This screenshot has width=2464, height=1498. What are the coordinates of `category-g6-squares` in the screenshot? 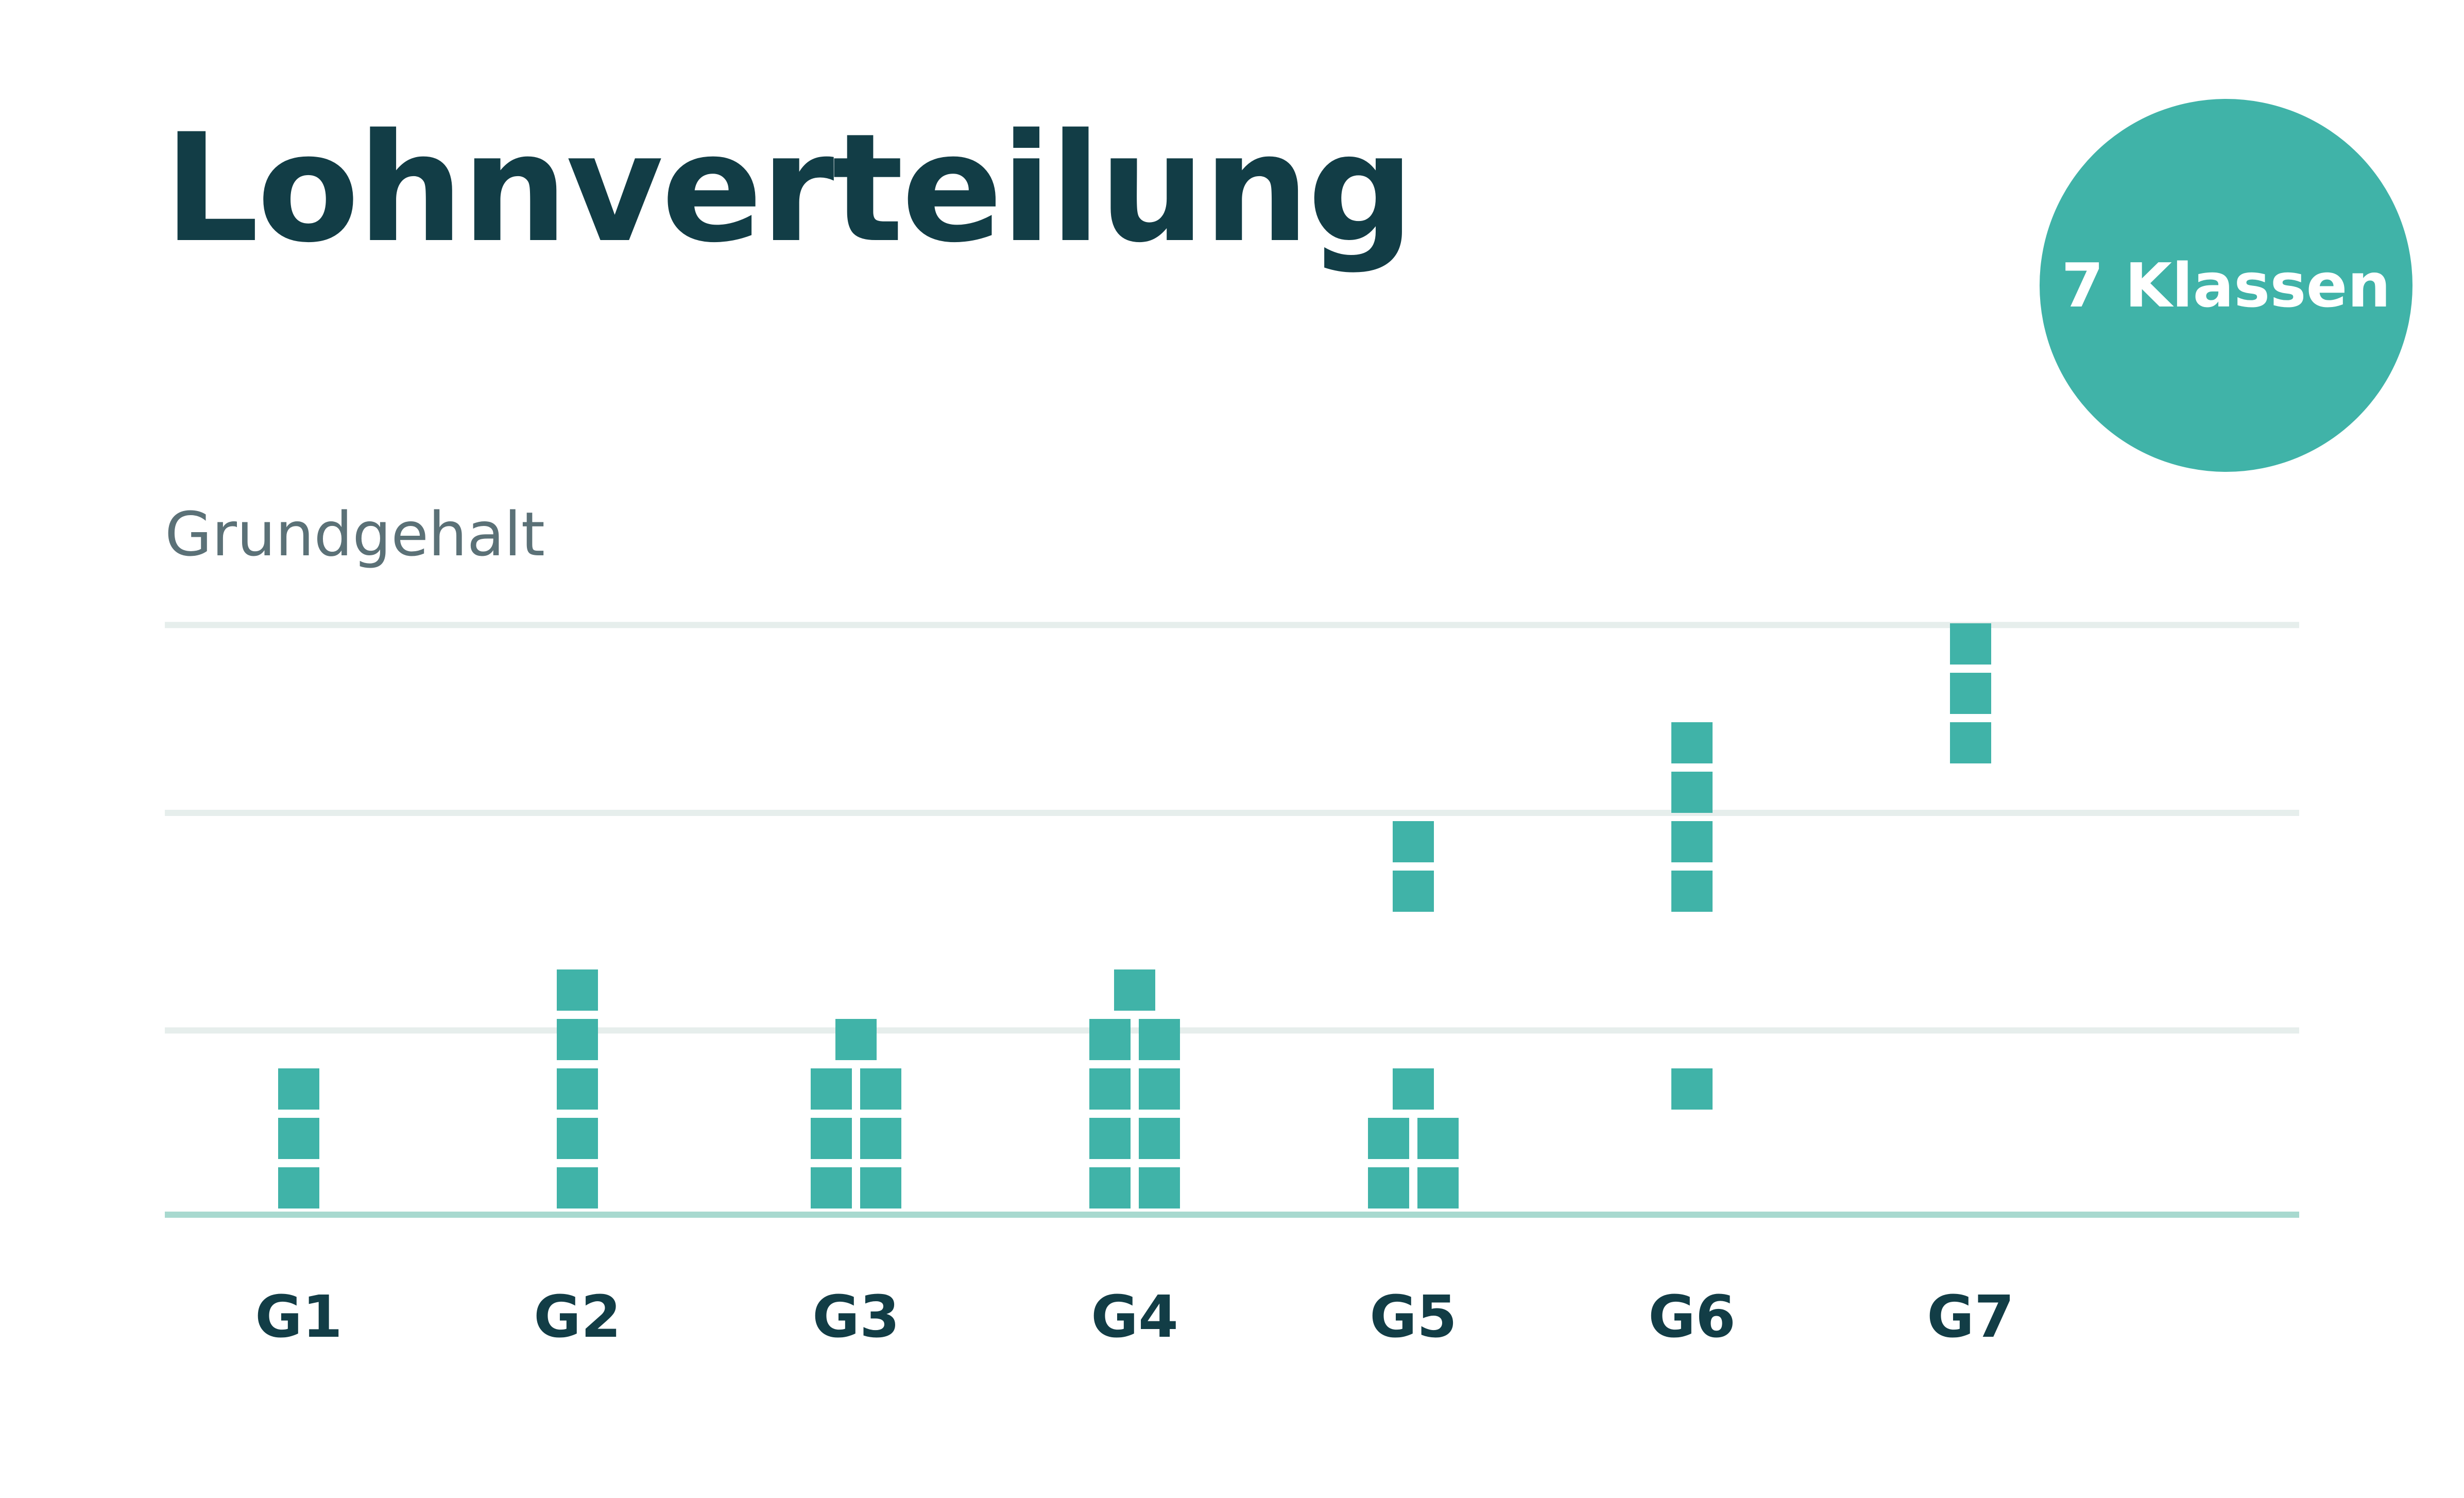 It's located at (1692, 916).